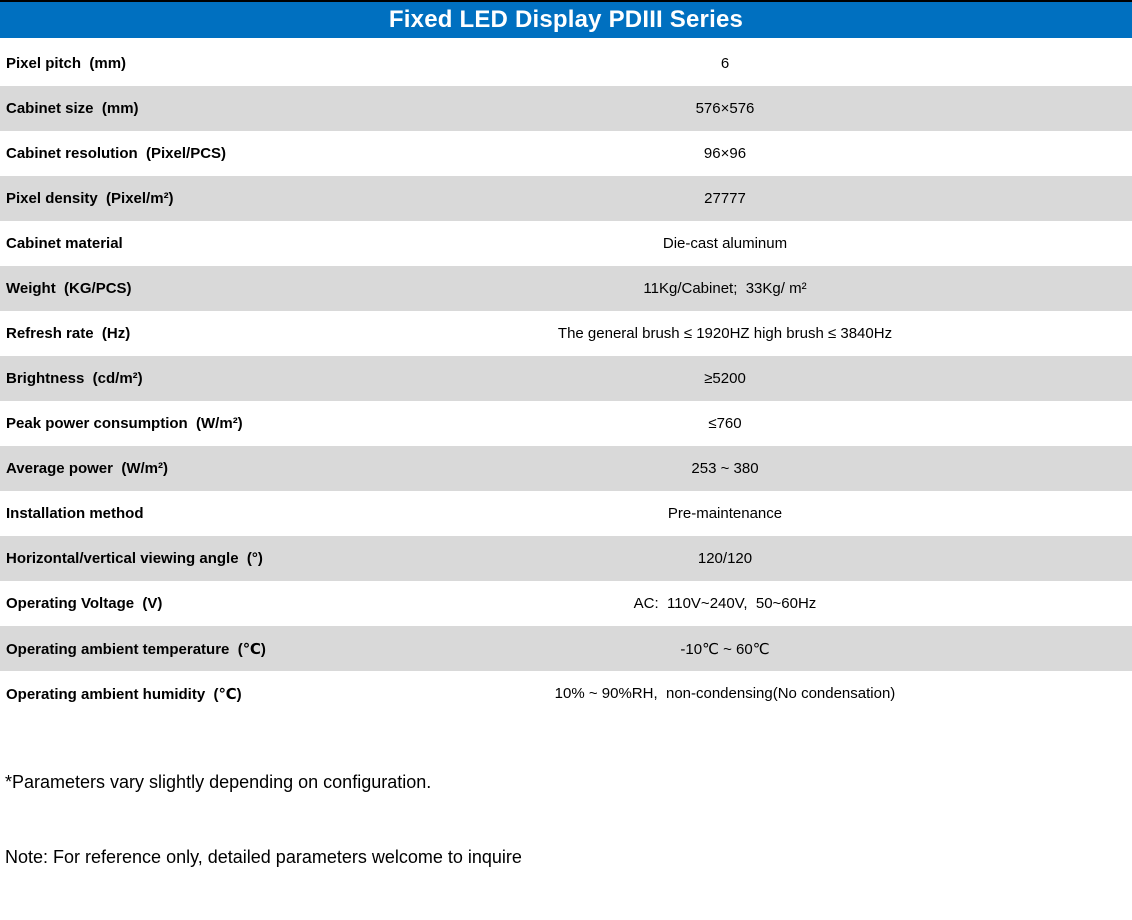 The image size is (1132, 920). Describe the element at coordinates (84, 603) in the screenshot. I see `spec-label: Operating Voltage (V)` at that location.